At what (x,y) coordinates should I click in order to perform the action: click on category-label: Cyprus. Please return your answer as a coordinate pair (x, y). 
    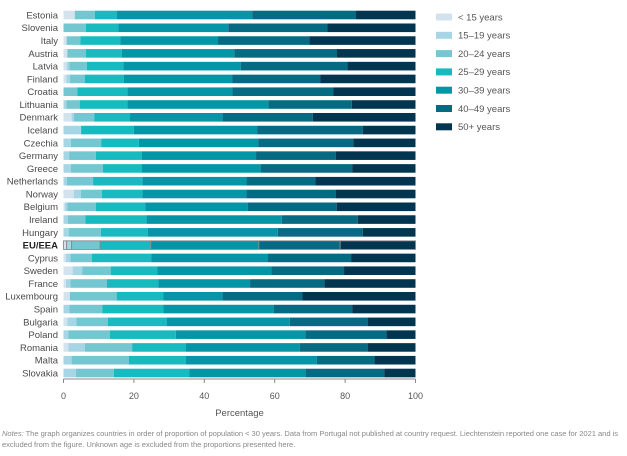
    Looking at the image, I should click on (43, 258).